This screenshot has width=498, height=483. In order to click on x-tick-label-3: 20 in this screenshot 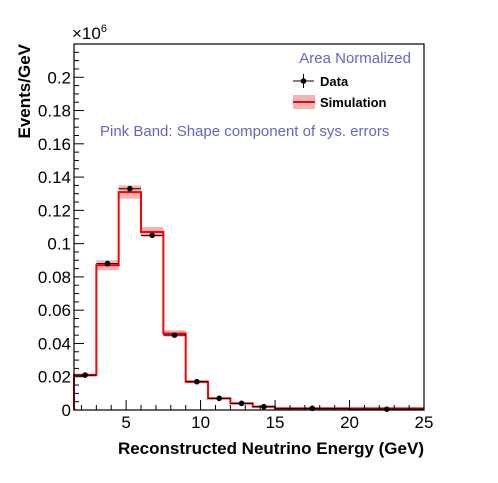, I will do `click(349, 422)`.